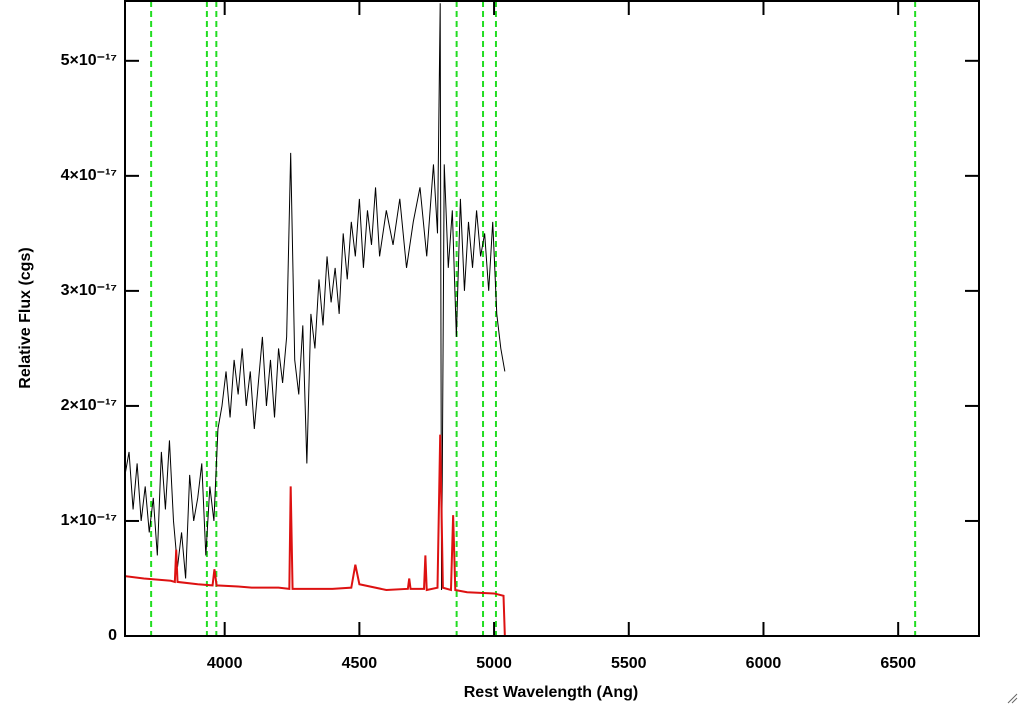  Describe the element at coordinates (89, 520) in the screenshot. I see `y-tick-label: 1×10⁻¹⁷` at that location.